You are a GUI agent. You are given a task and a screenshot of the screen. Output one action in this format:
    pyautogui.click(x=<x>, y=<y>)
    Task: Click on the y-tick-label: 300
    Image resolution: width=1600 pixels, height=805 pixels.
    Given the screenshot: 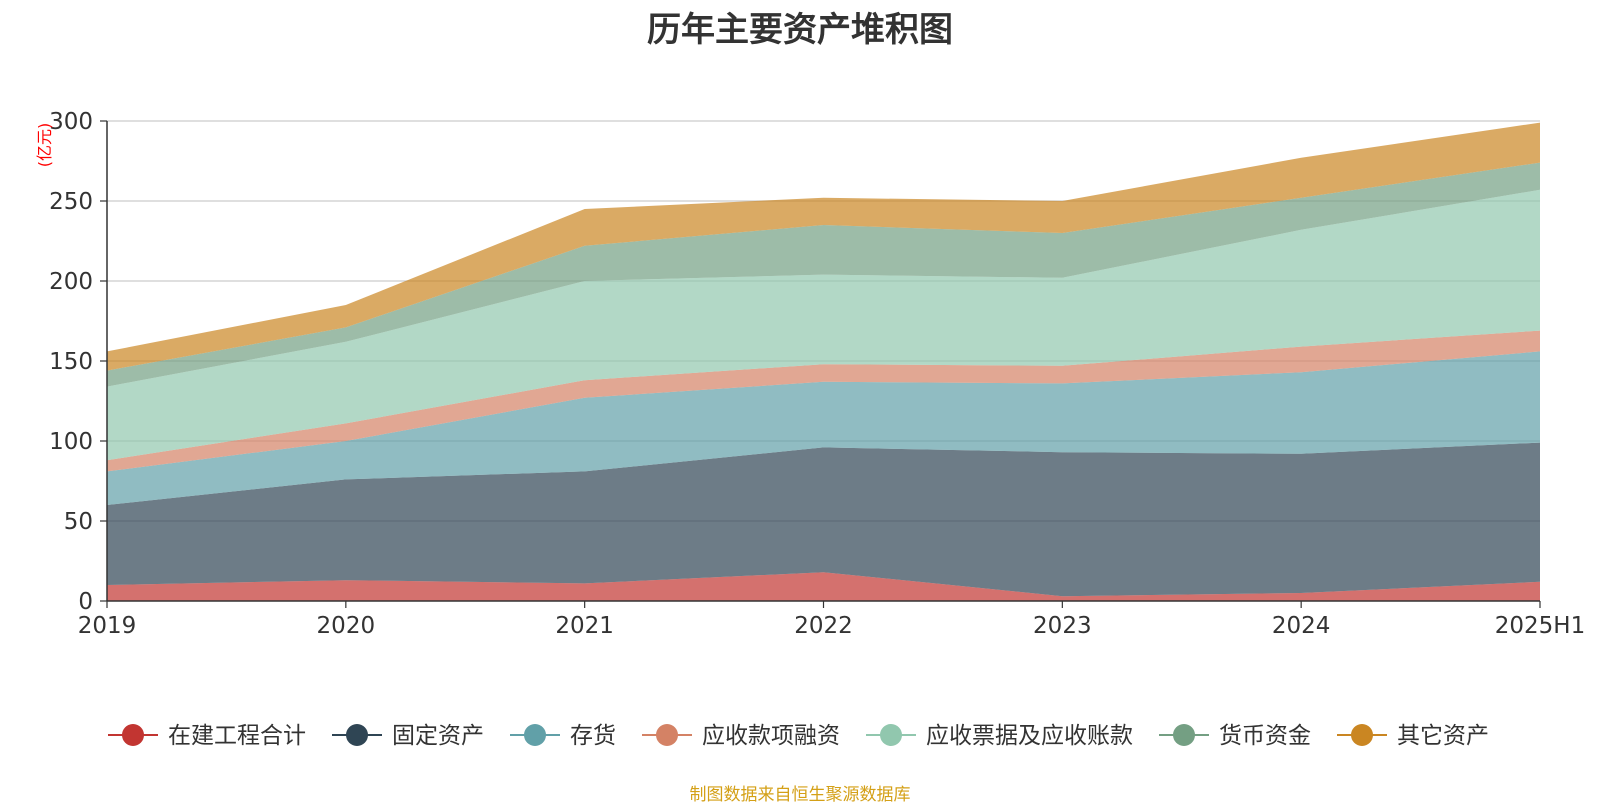 What is the action you would take?
    pyautogui.click(x=71, y=122)
    